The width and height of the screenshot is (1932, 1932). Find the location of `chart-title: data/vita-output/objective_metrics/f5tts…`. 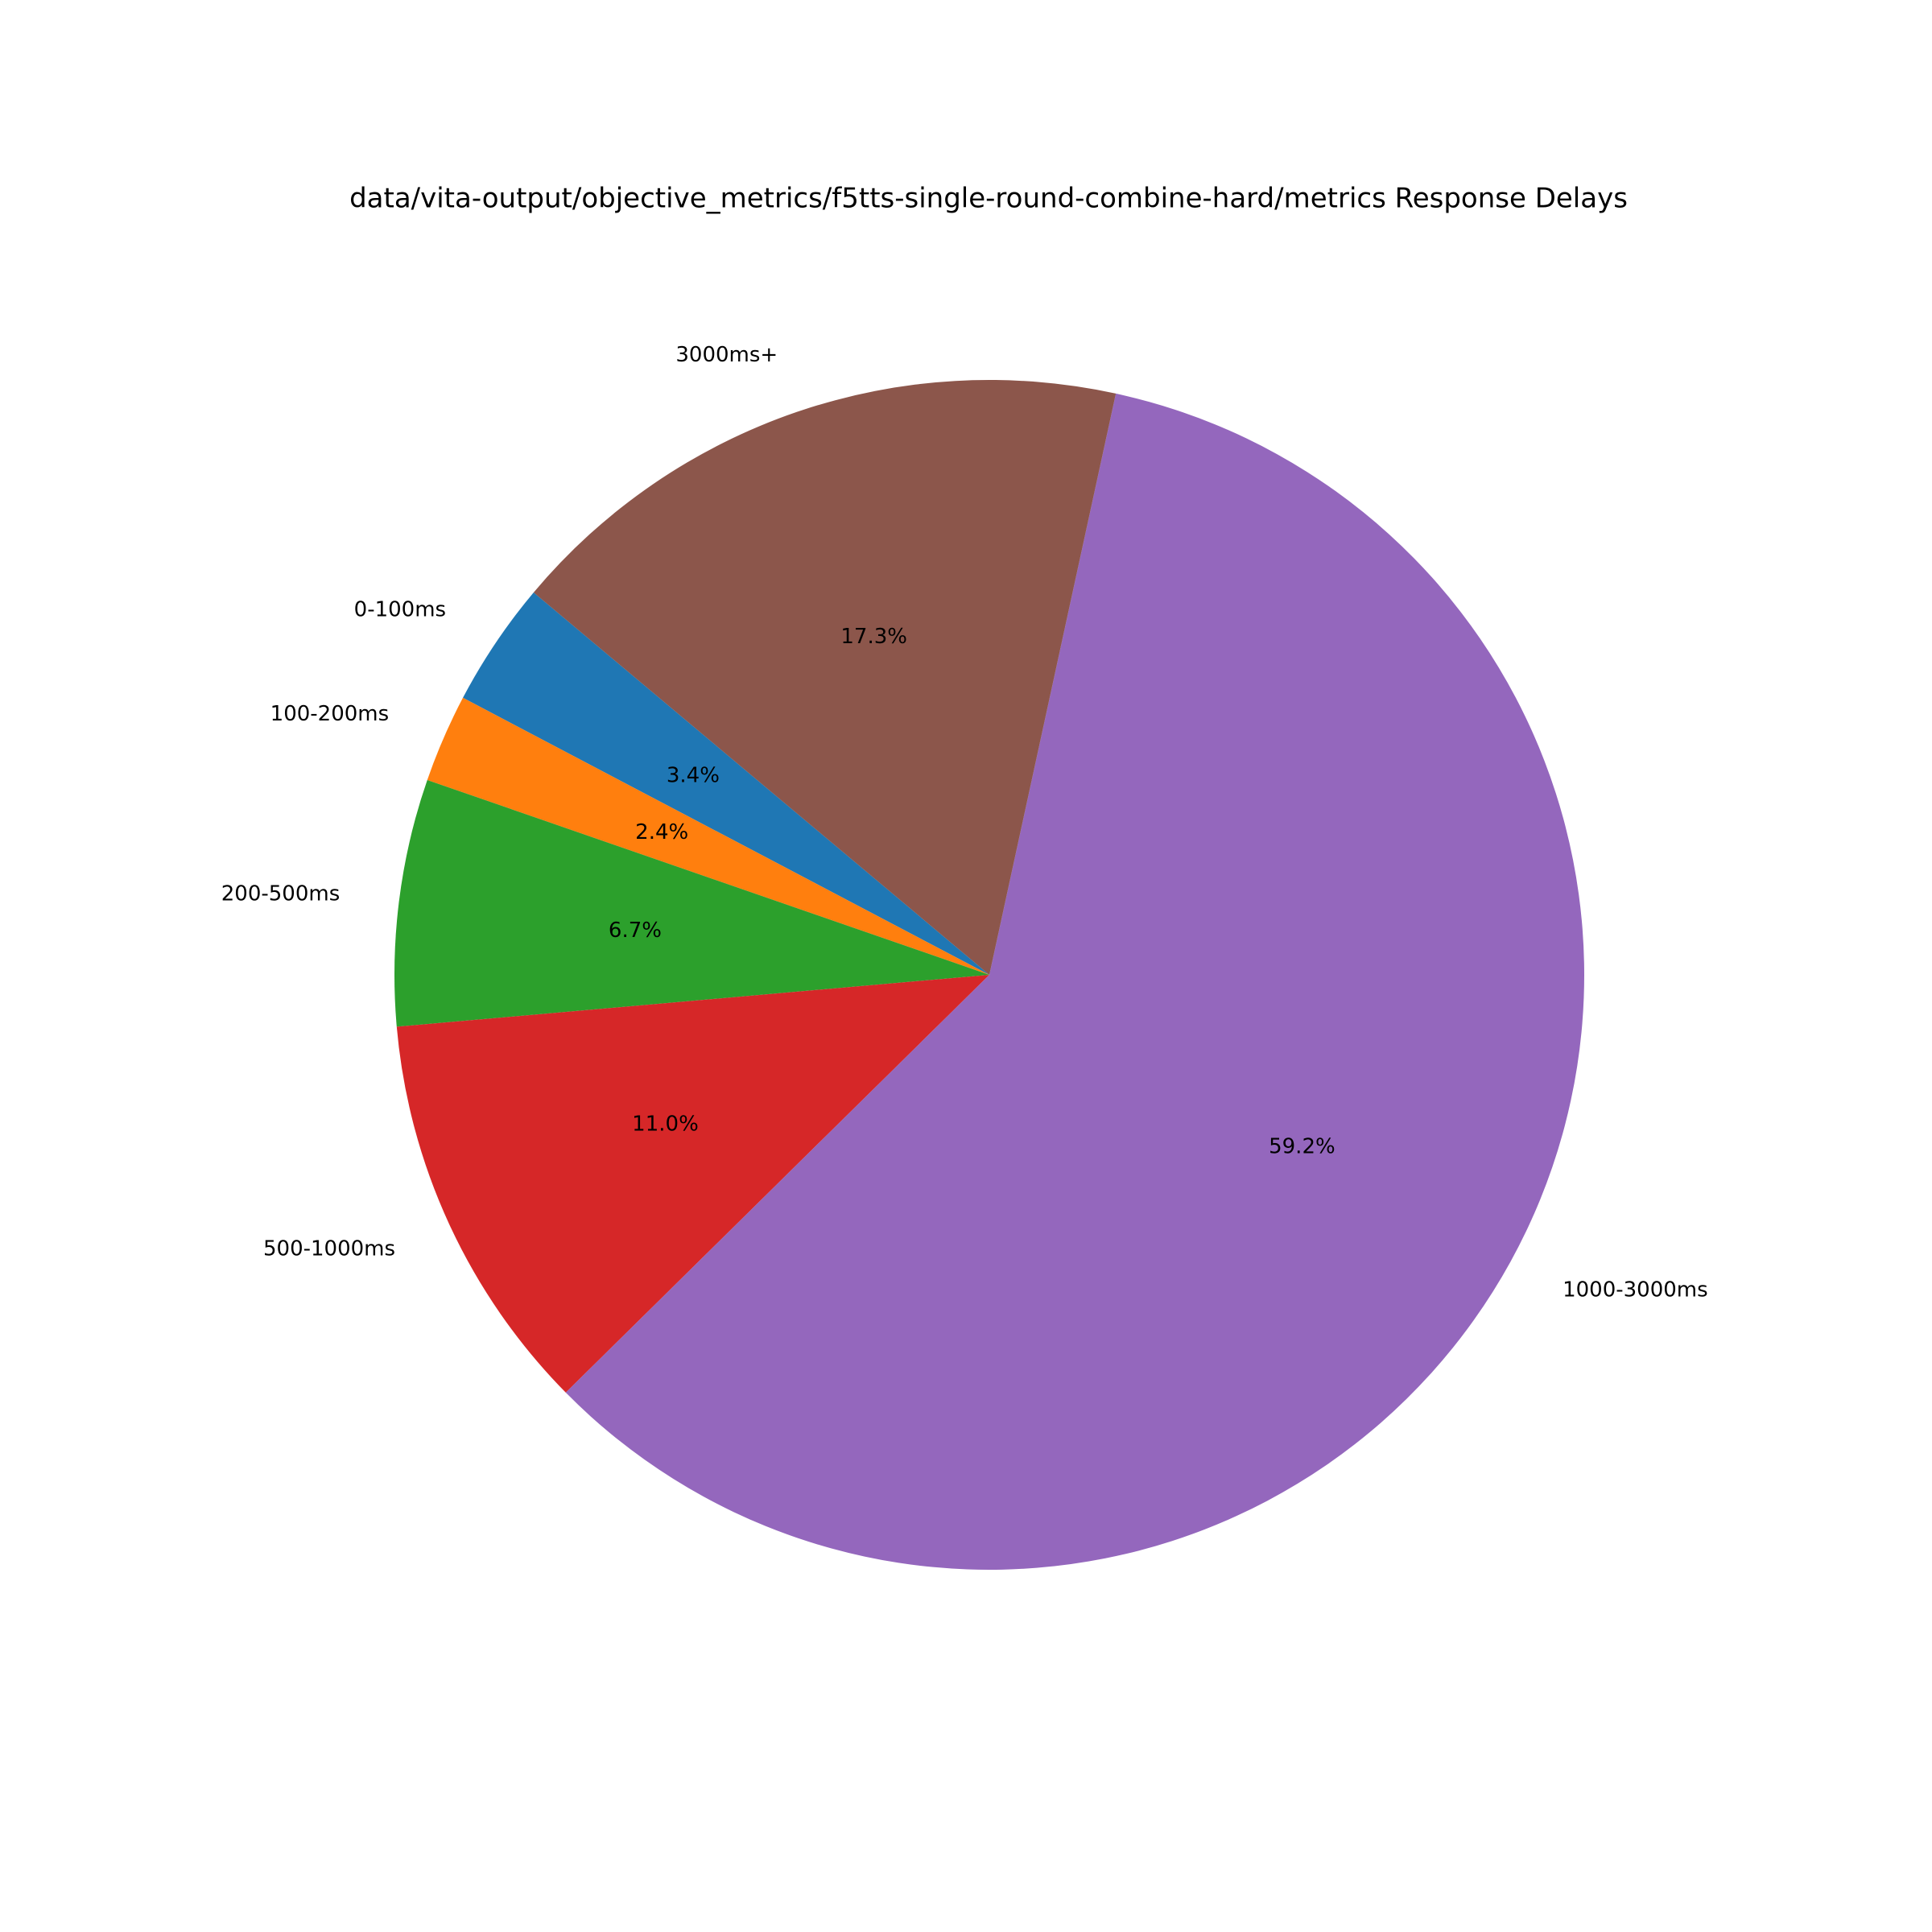

chart-title: data/vita-output/objective_metrics/f5tts… is located at coordinates (988, 199).